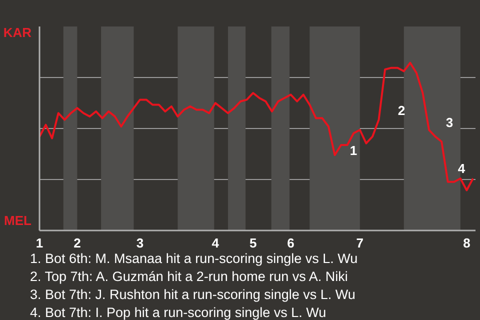  Describe the element at coordinates (354, 150) in the screenshot. I see `annotation: 1` at that location.